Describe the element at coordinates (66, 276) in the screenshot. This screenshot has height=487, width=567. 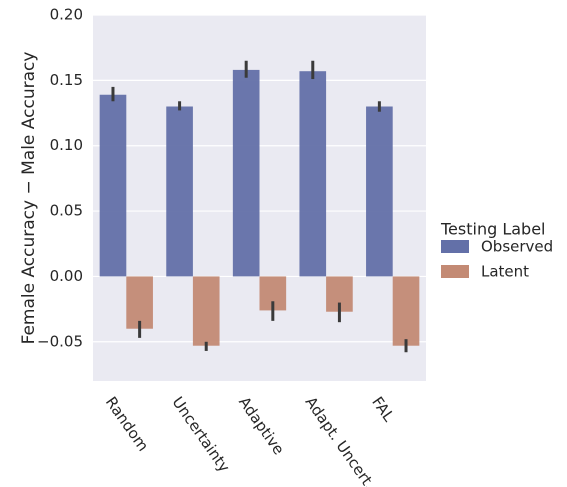
I see `y-tick-label: 0.00` at that location.